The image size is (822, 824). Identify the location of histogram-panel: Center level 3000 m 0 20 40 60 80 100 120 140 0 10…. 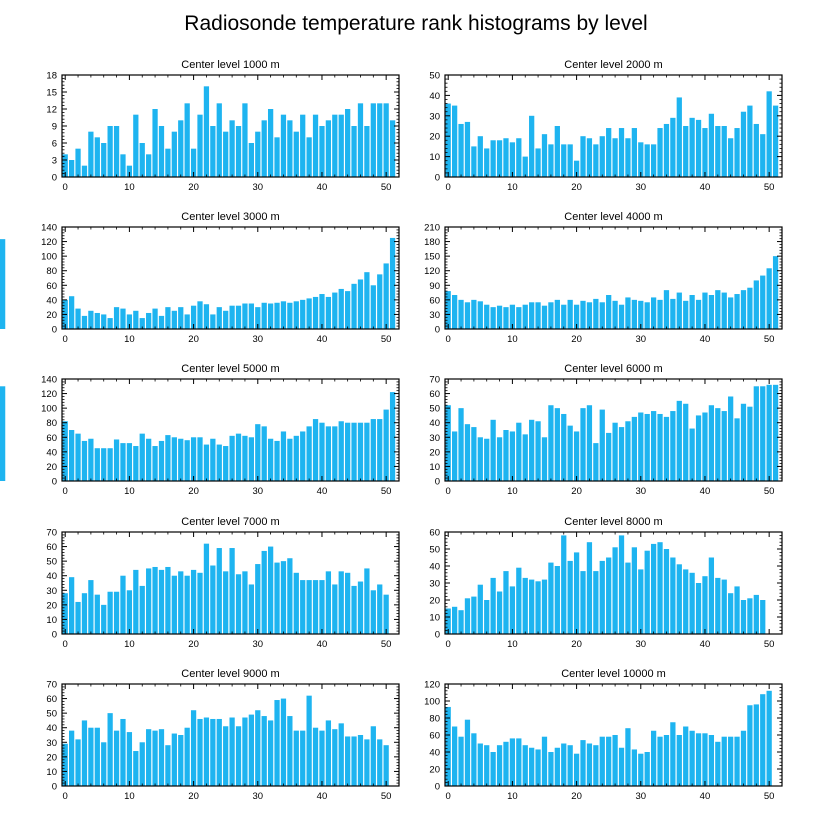
(220, 278).